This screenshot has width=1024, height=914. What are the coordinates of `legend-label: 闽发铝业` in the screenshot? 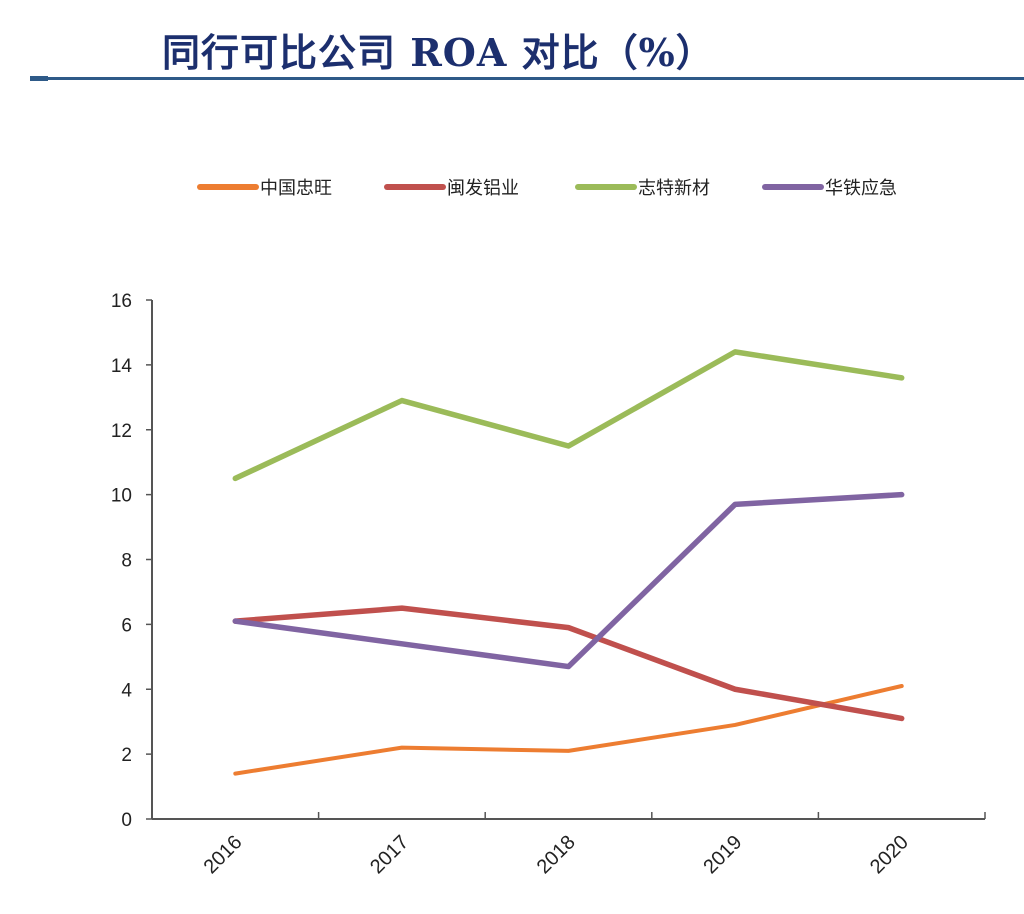 It's located at (483, 188).